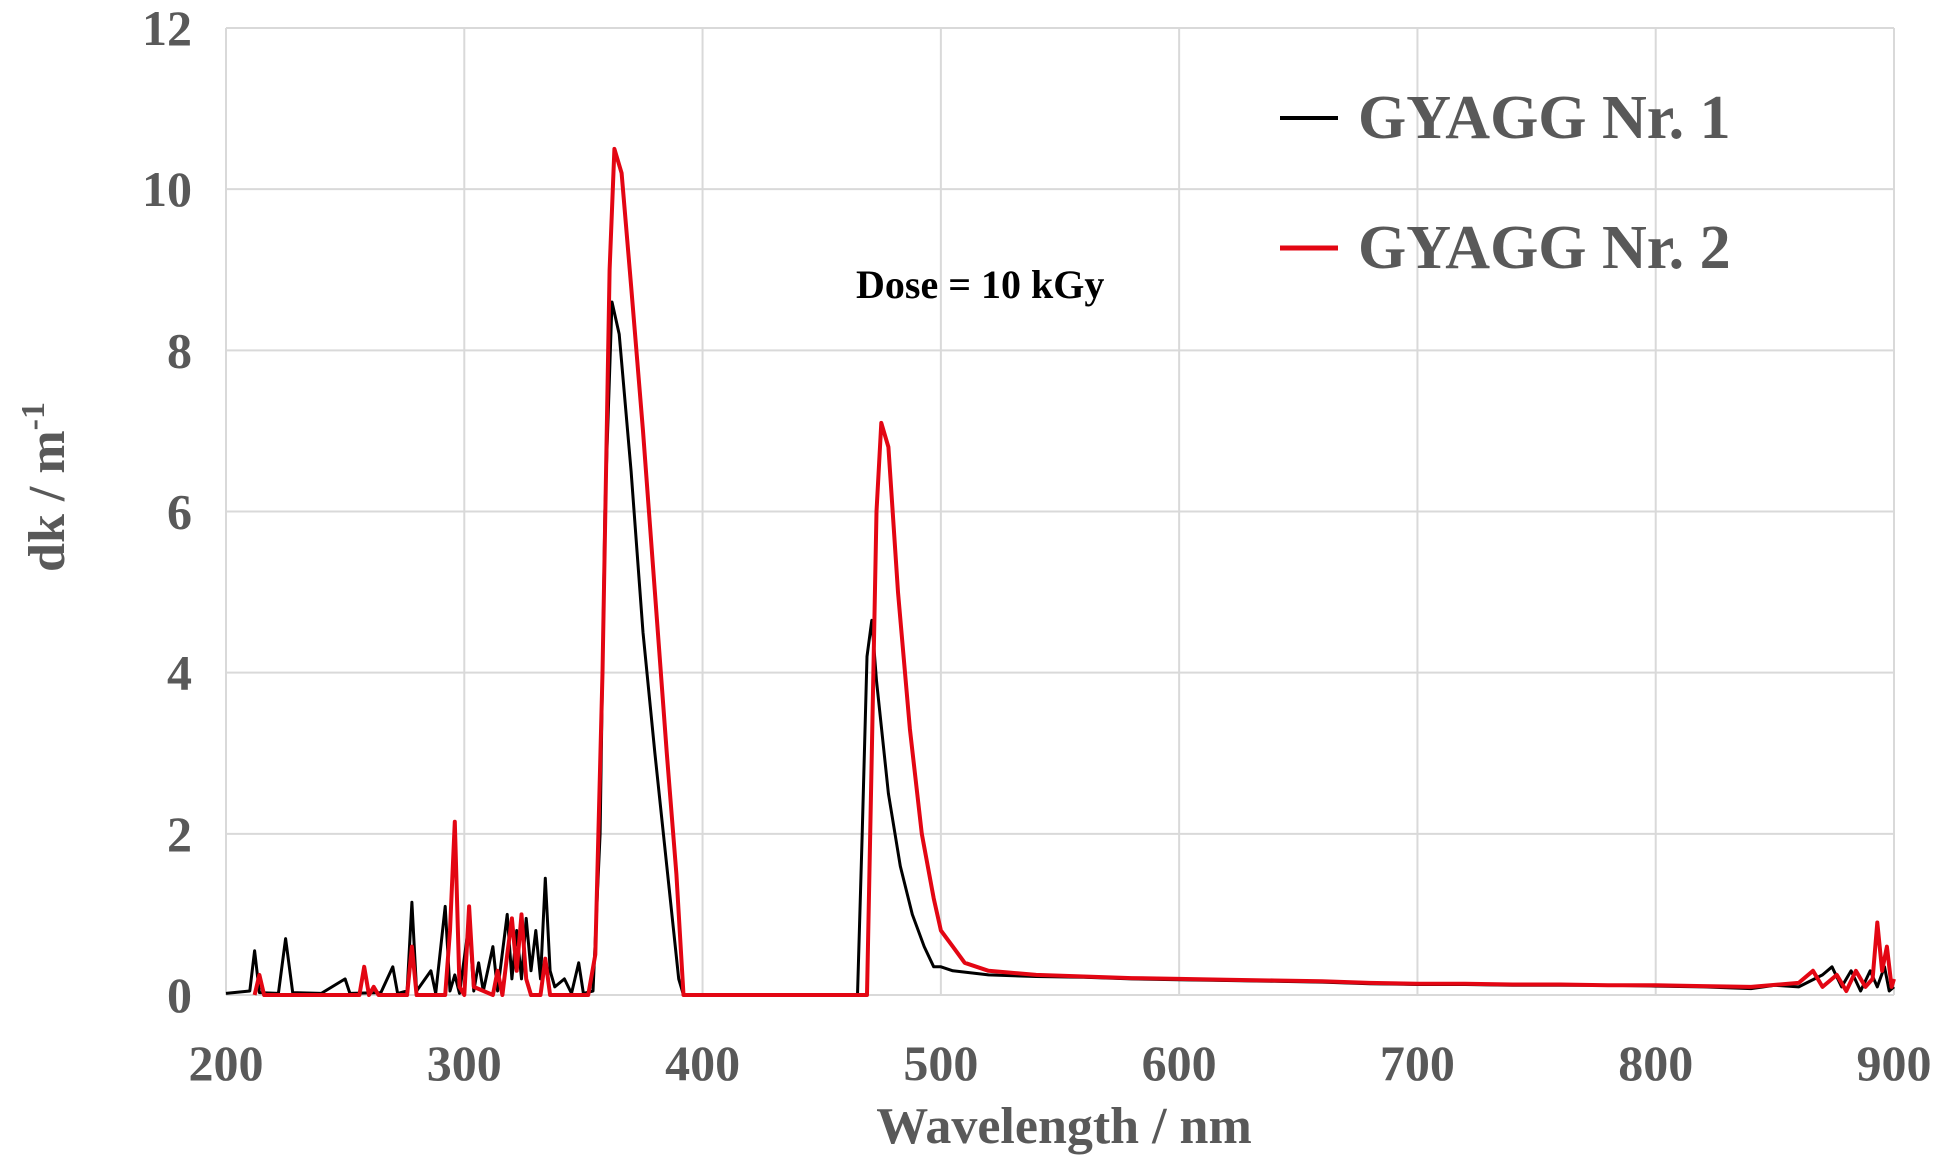 The width and height of the screenshot is (1946, 1155). I want to click on x-axis-title: Wavelength / nm, so click(1064, 1126).